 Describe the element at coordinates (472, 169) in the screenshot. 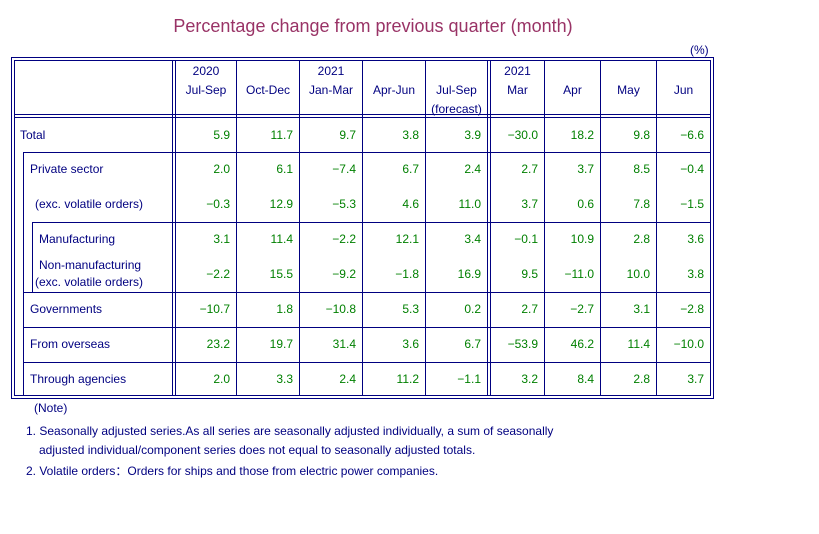

I see `table-cell-value: 2.4` at that location.